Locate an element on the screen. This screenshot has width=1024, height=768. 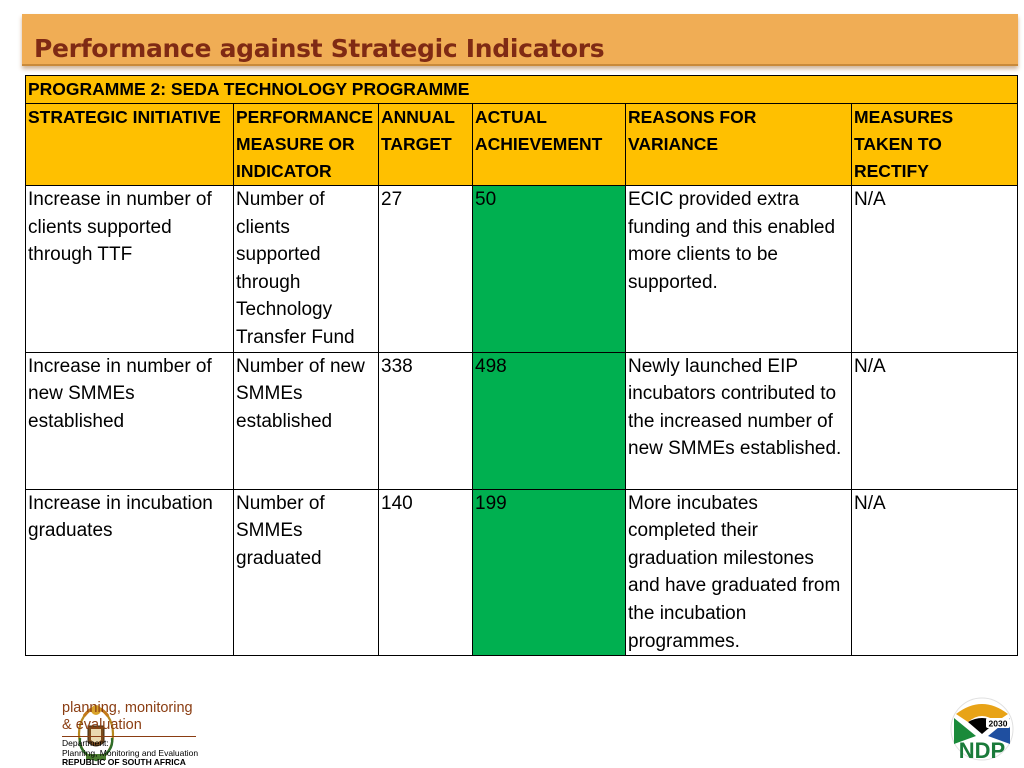
programme-row: PROGRAMME 2: SEDA TECHNOLOGY PROGRAMME is located at coordinates (521, 89).